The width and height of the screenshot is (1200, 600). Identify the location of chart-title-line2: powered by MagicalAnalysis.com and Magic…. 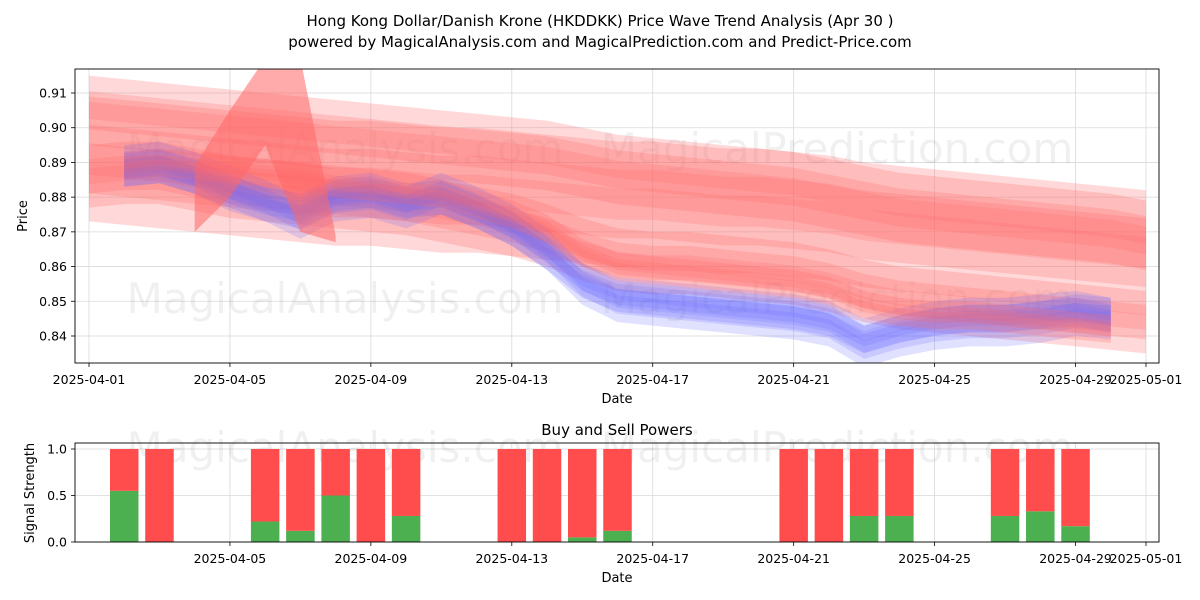
(600, 42).